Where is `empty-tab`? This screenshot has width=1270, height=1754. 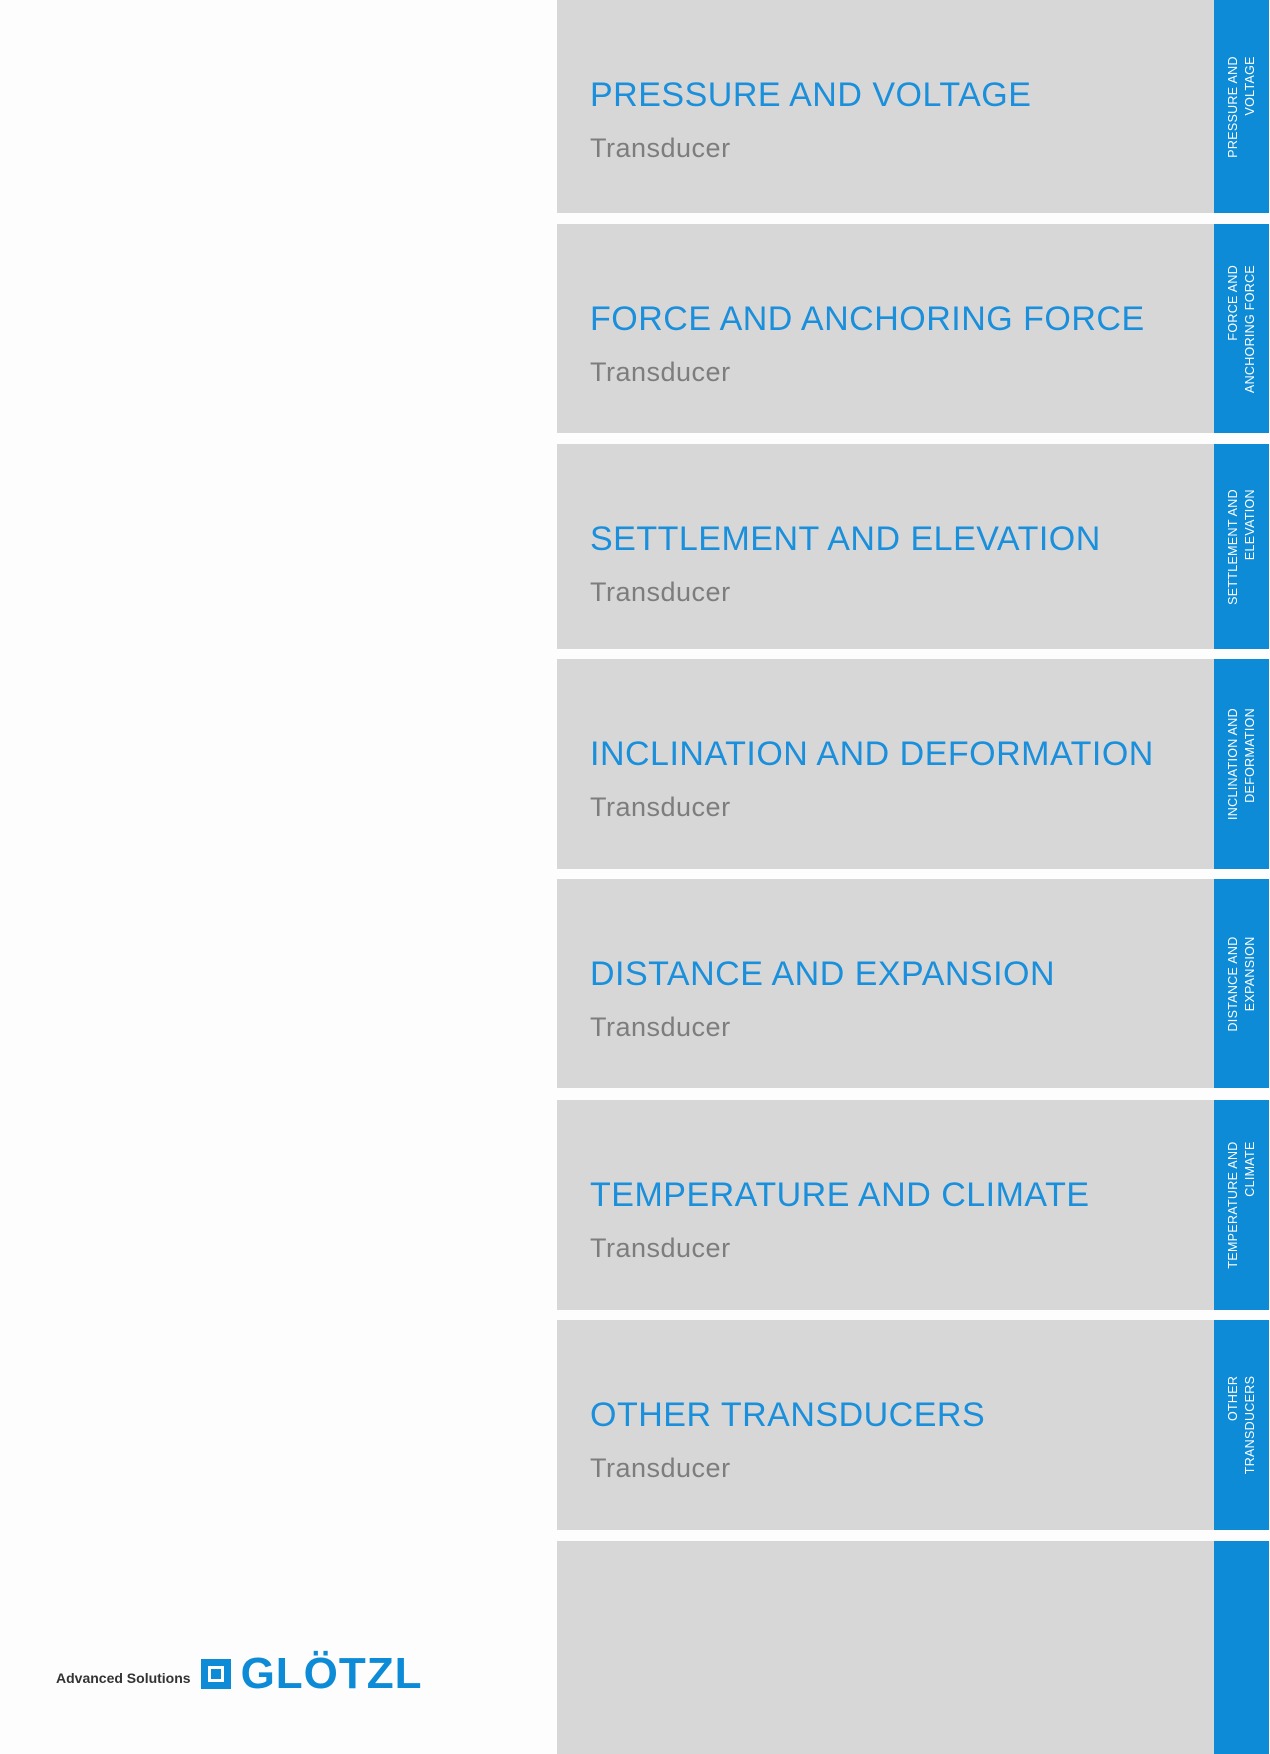
empty-tab is located at coordinates (1241, 1647).